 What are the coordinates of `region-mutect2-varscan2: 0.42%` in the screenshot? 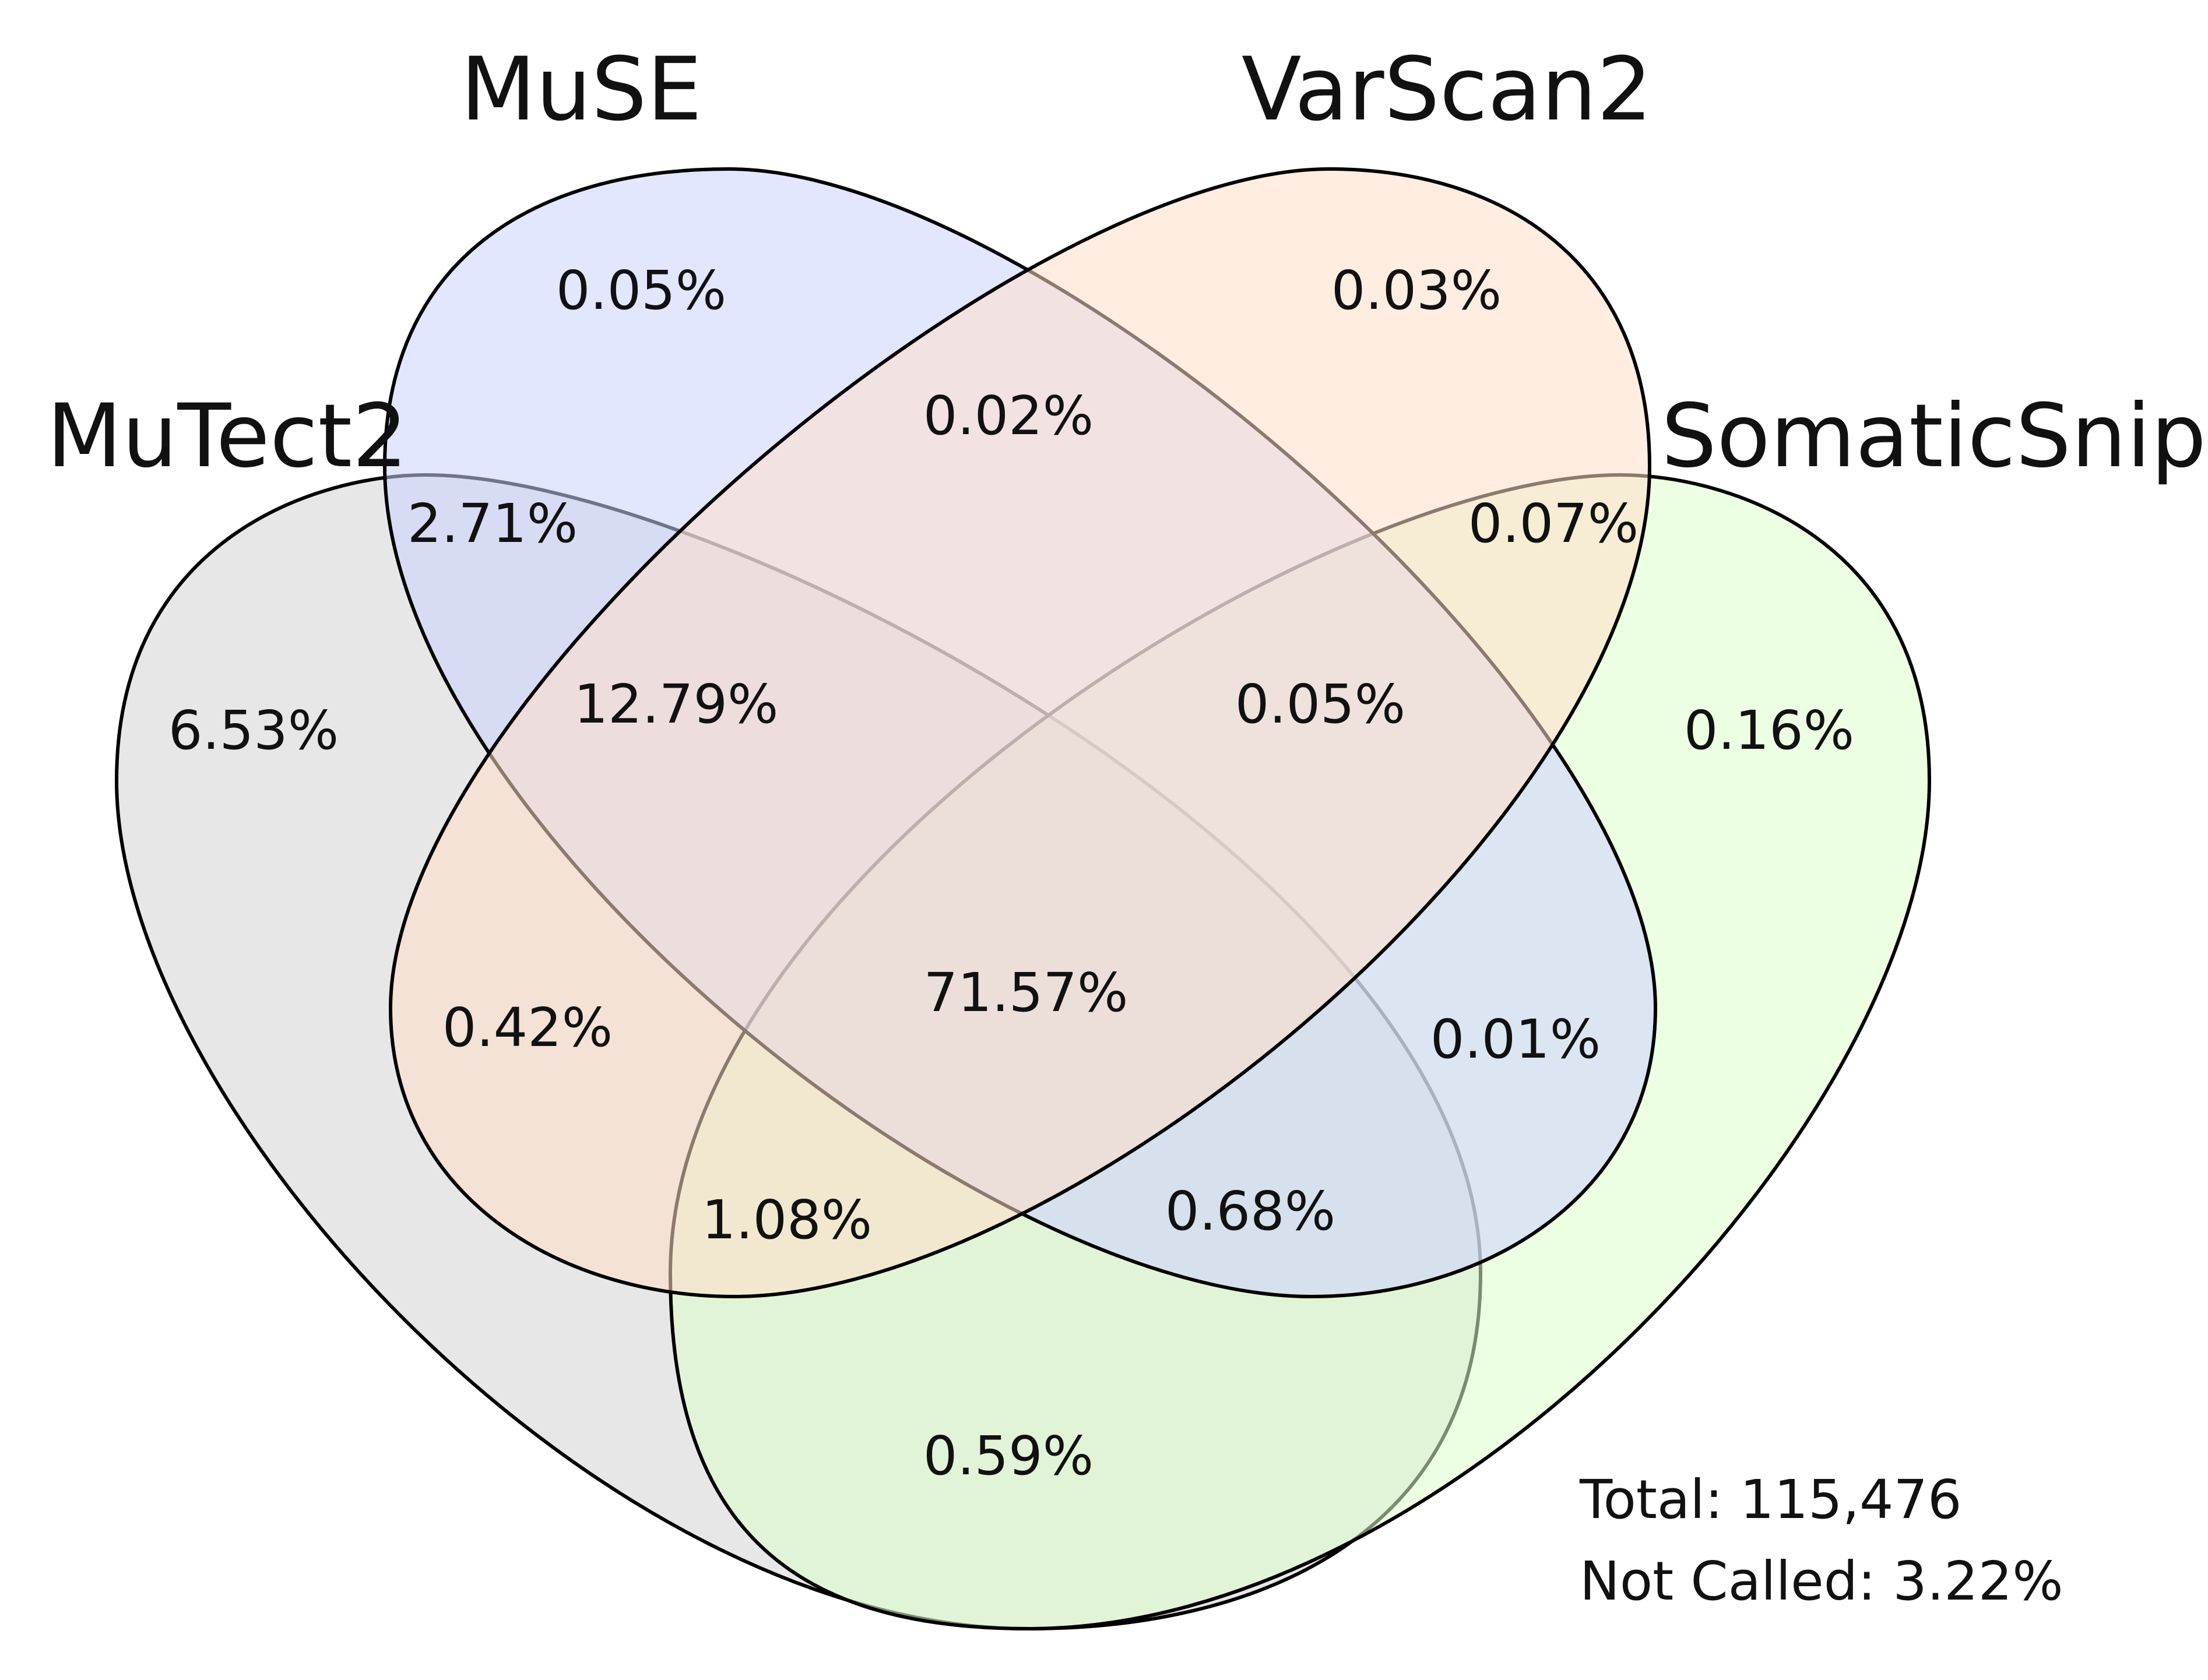 It's located at (527, 1027).